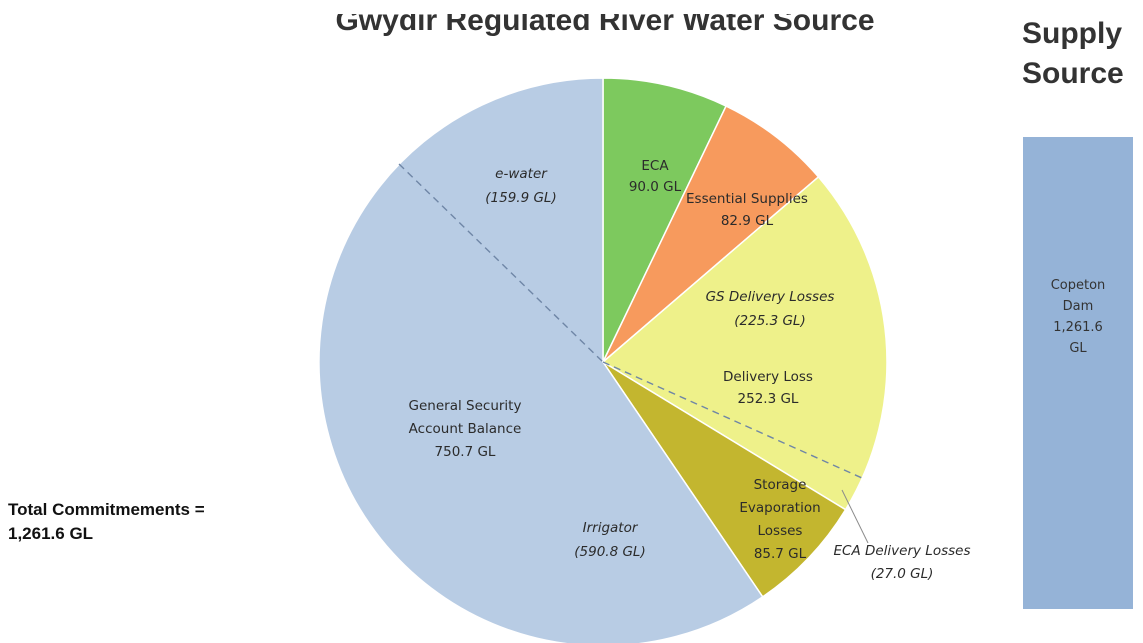 This screenshot has width=1143, height=643. I want to click on slice-label-delivery-loss: Delivery Loss, so click(768, 377).